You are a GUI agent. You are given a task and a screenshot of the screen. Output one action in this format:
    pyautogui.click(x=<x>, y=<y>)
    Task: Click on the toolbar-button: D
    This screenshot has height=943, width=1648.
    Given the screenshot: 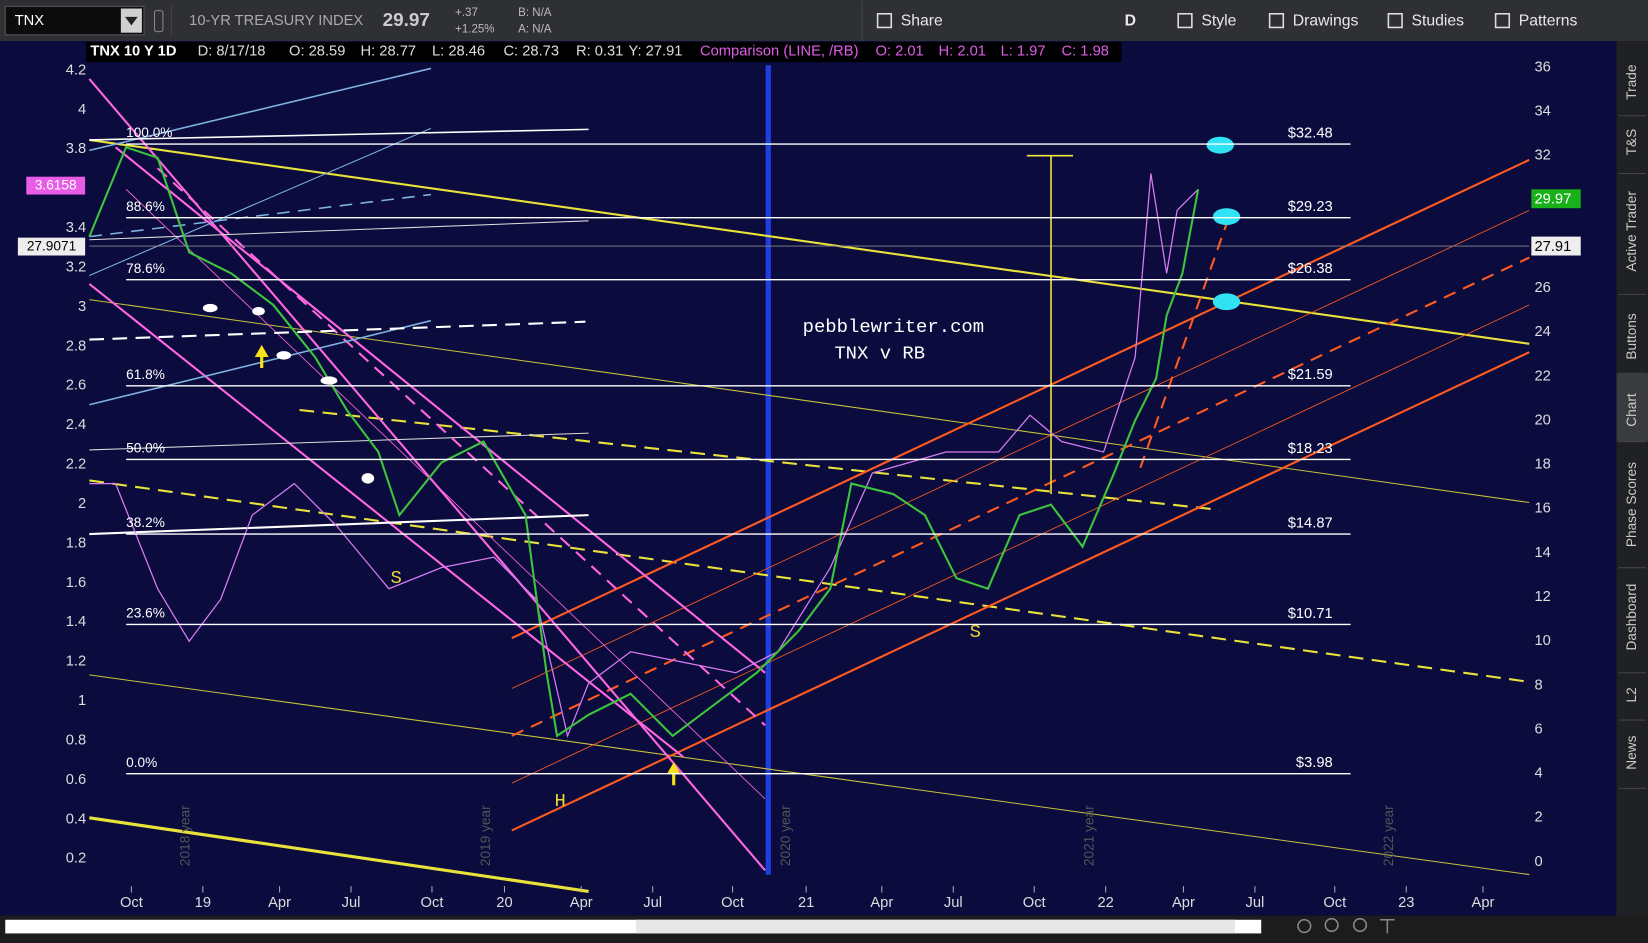 What is the action you would take?
    pyautogui.click(x=1130, y=20)
    